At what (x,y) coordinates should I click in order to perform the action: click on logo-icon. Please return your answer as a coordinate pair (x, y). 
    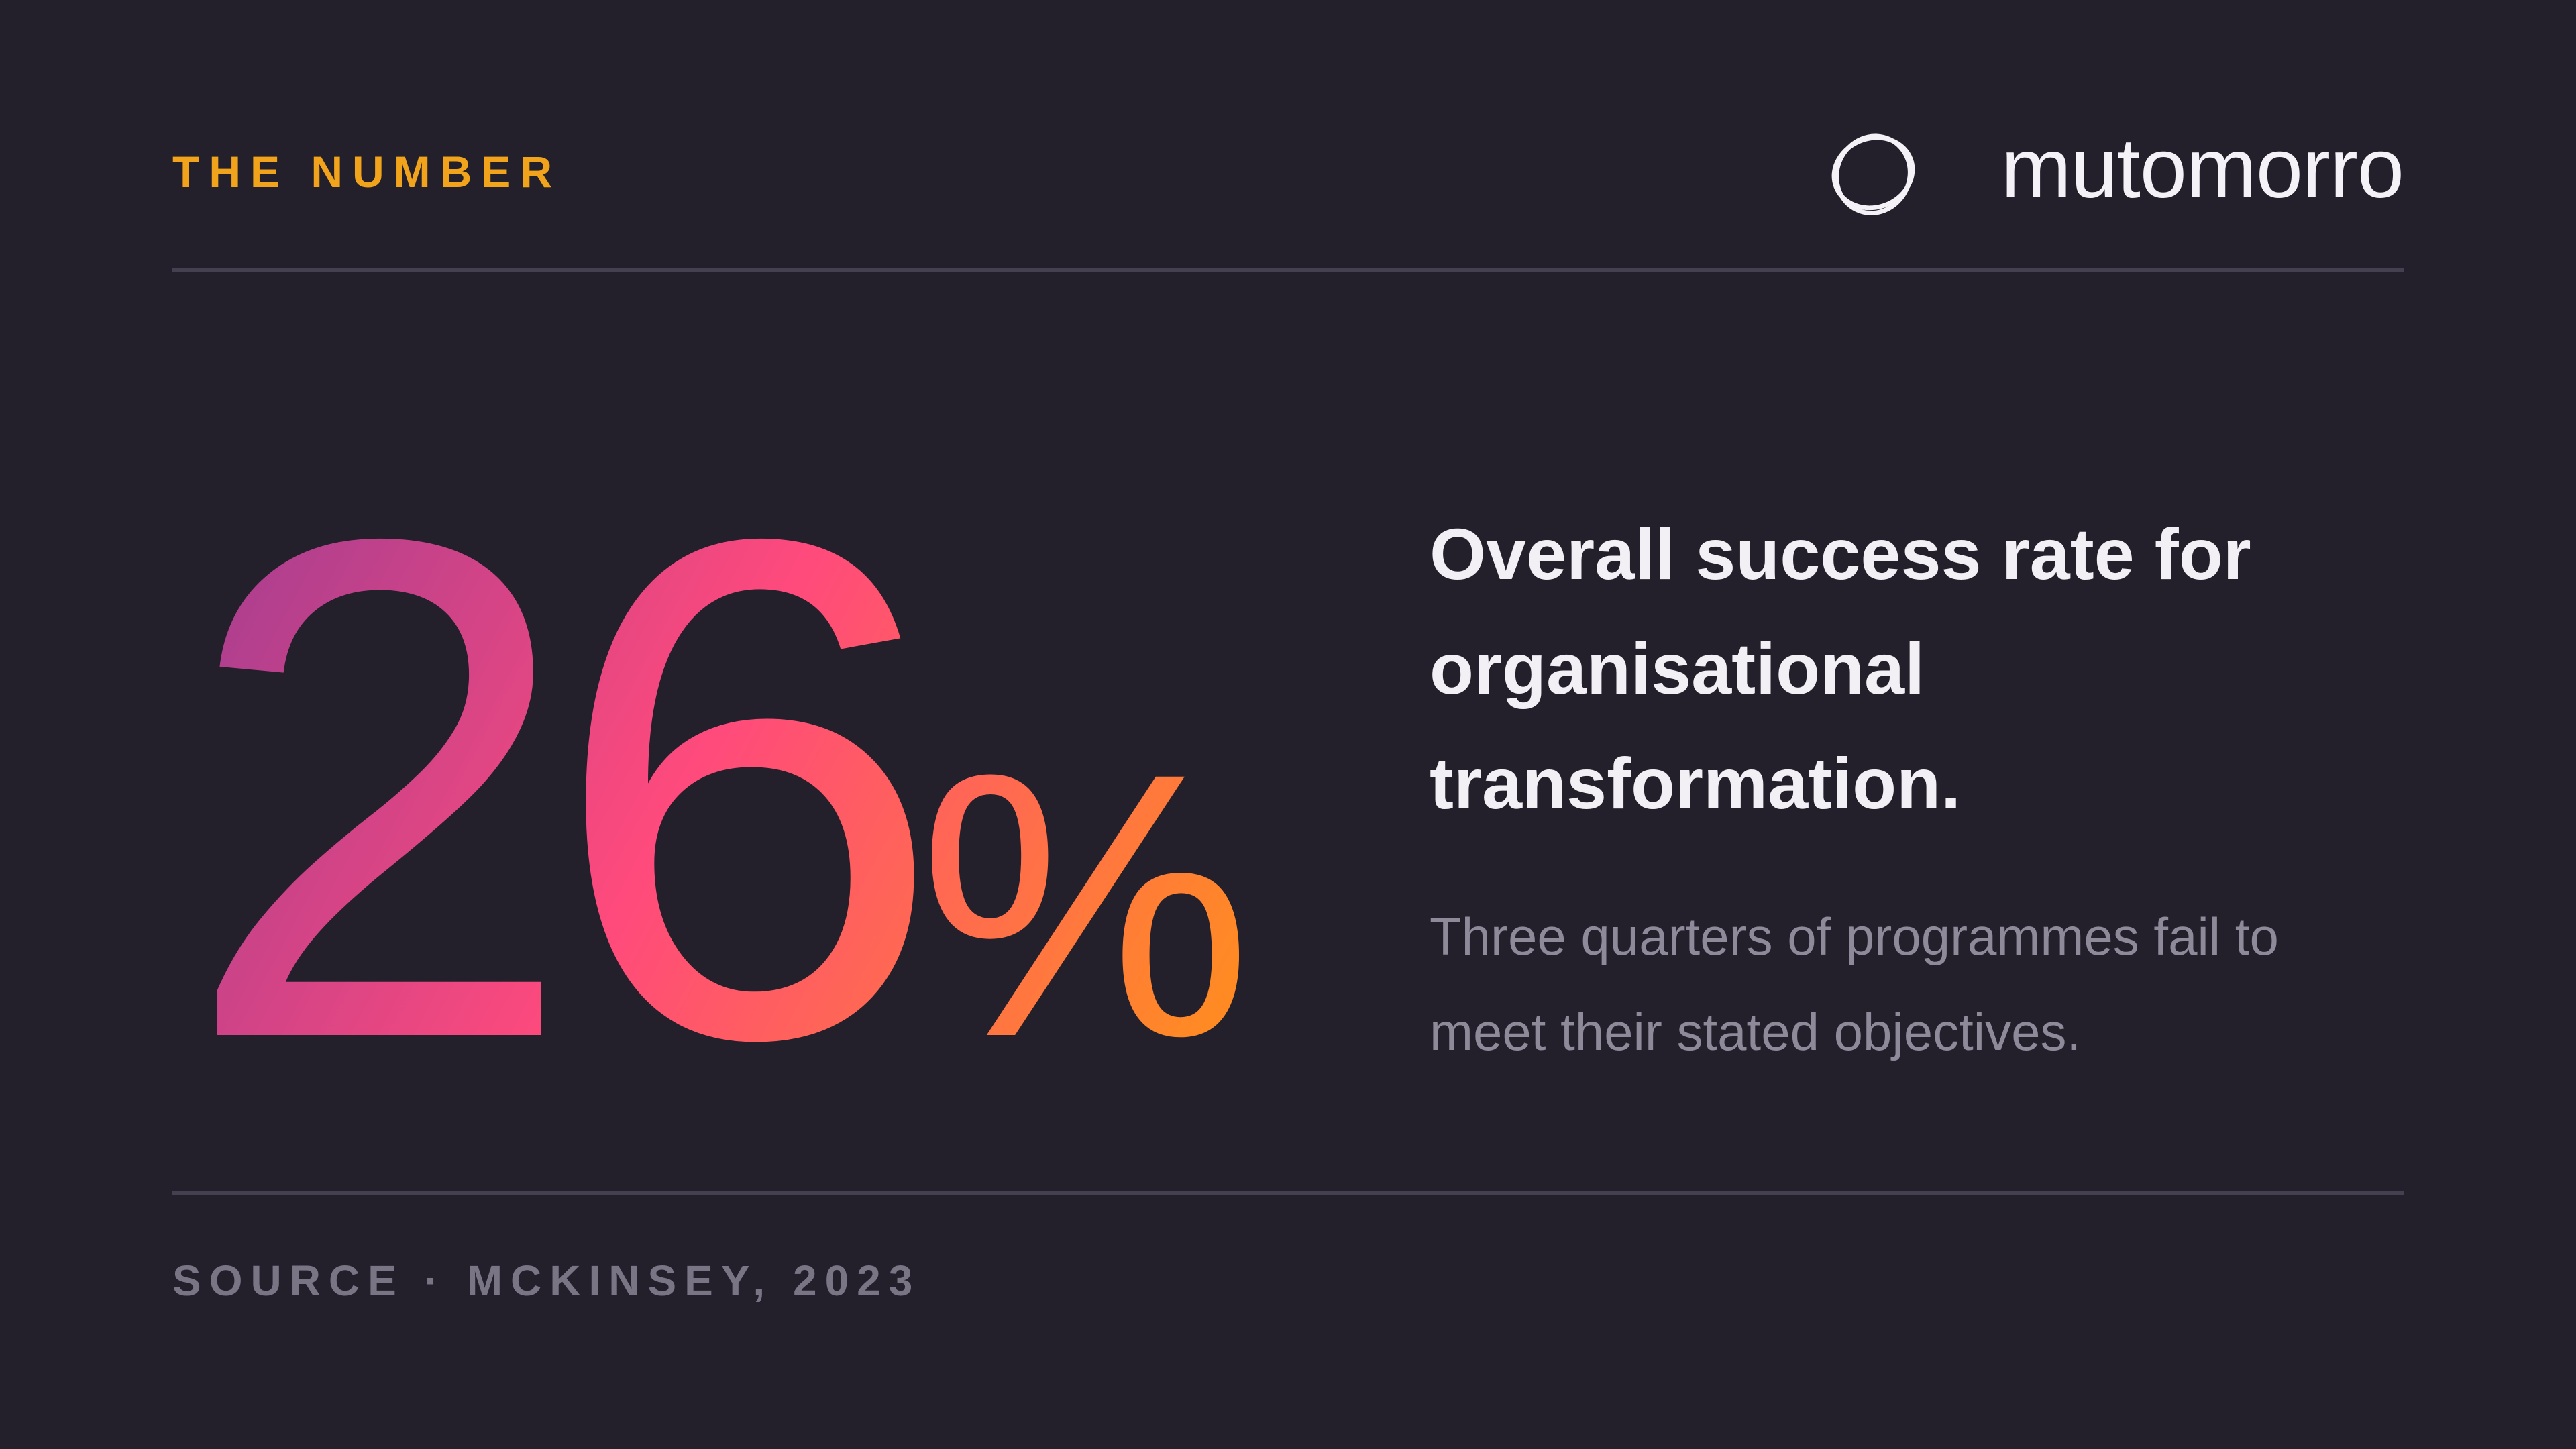
    Looking at the image, I should click on (1873, 174).